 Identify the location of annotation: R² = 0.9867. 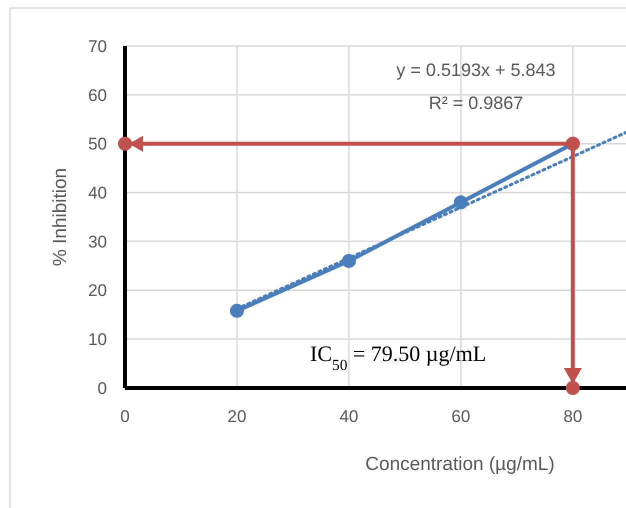
(476, 103).